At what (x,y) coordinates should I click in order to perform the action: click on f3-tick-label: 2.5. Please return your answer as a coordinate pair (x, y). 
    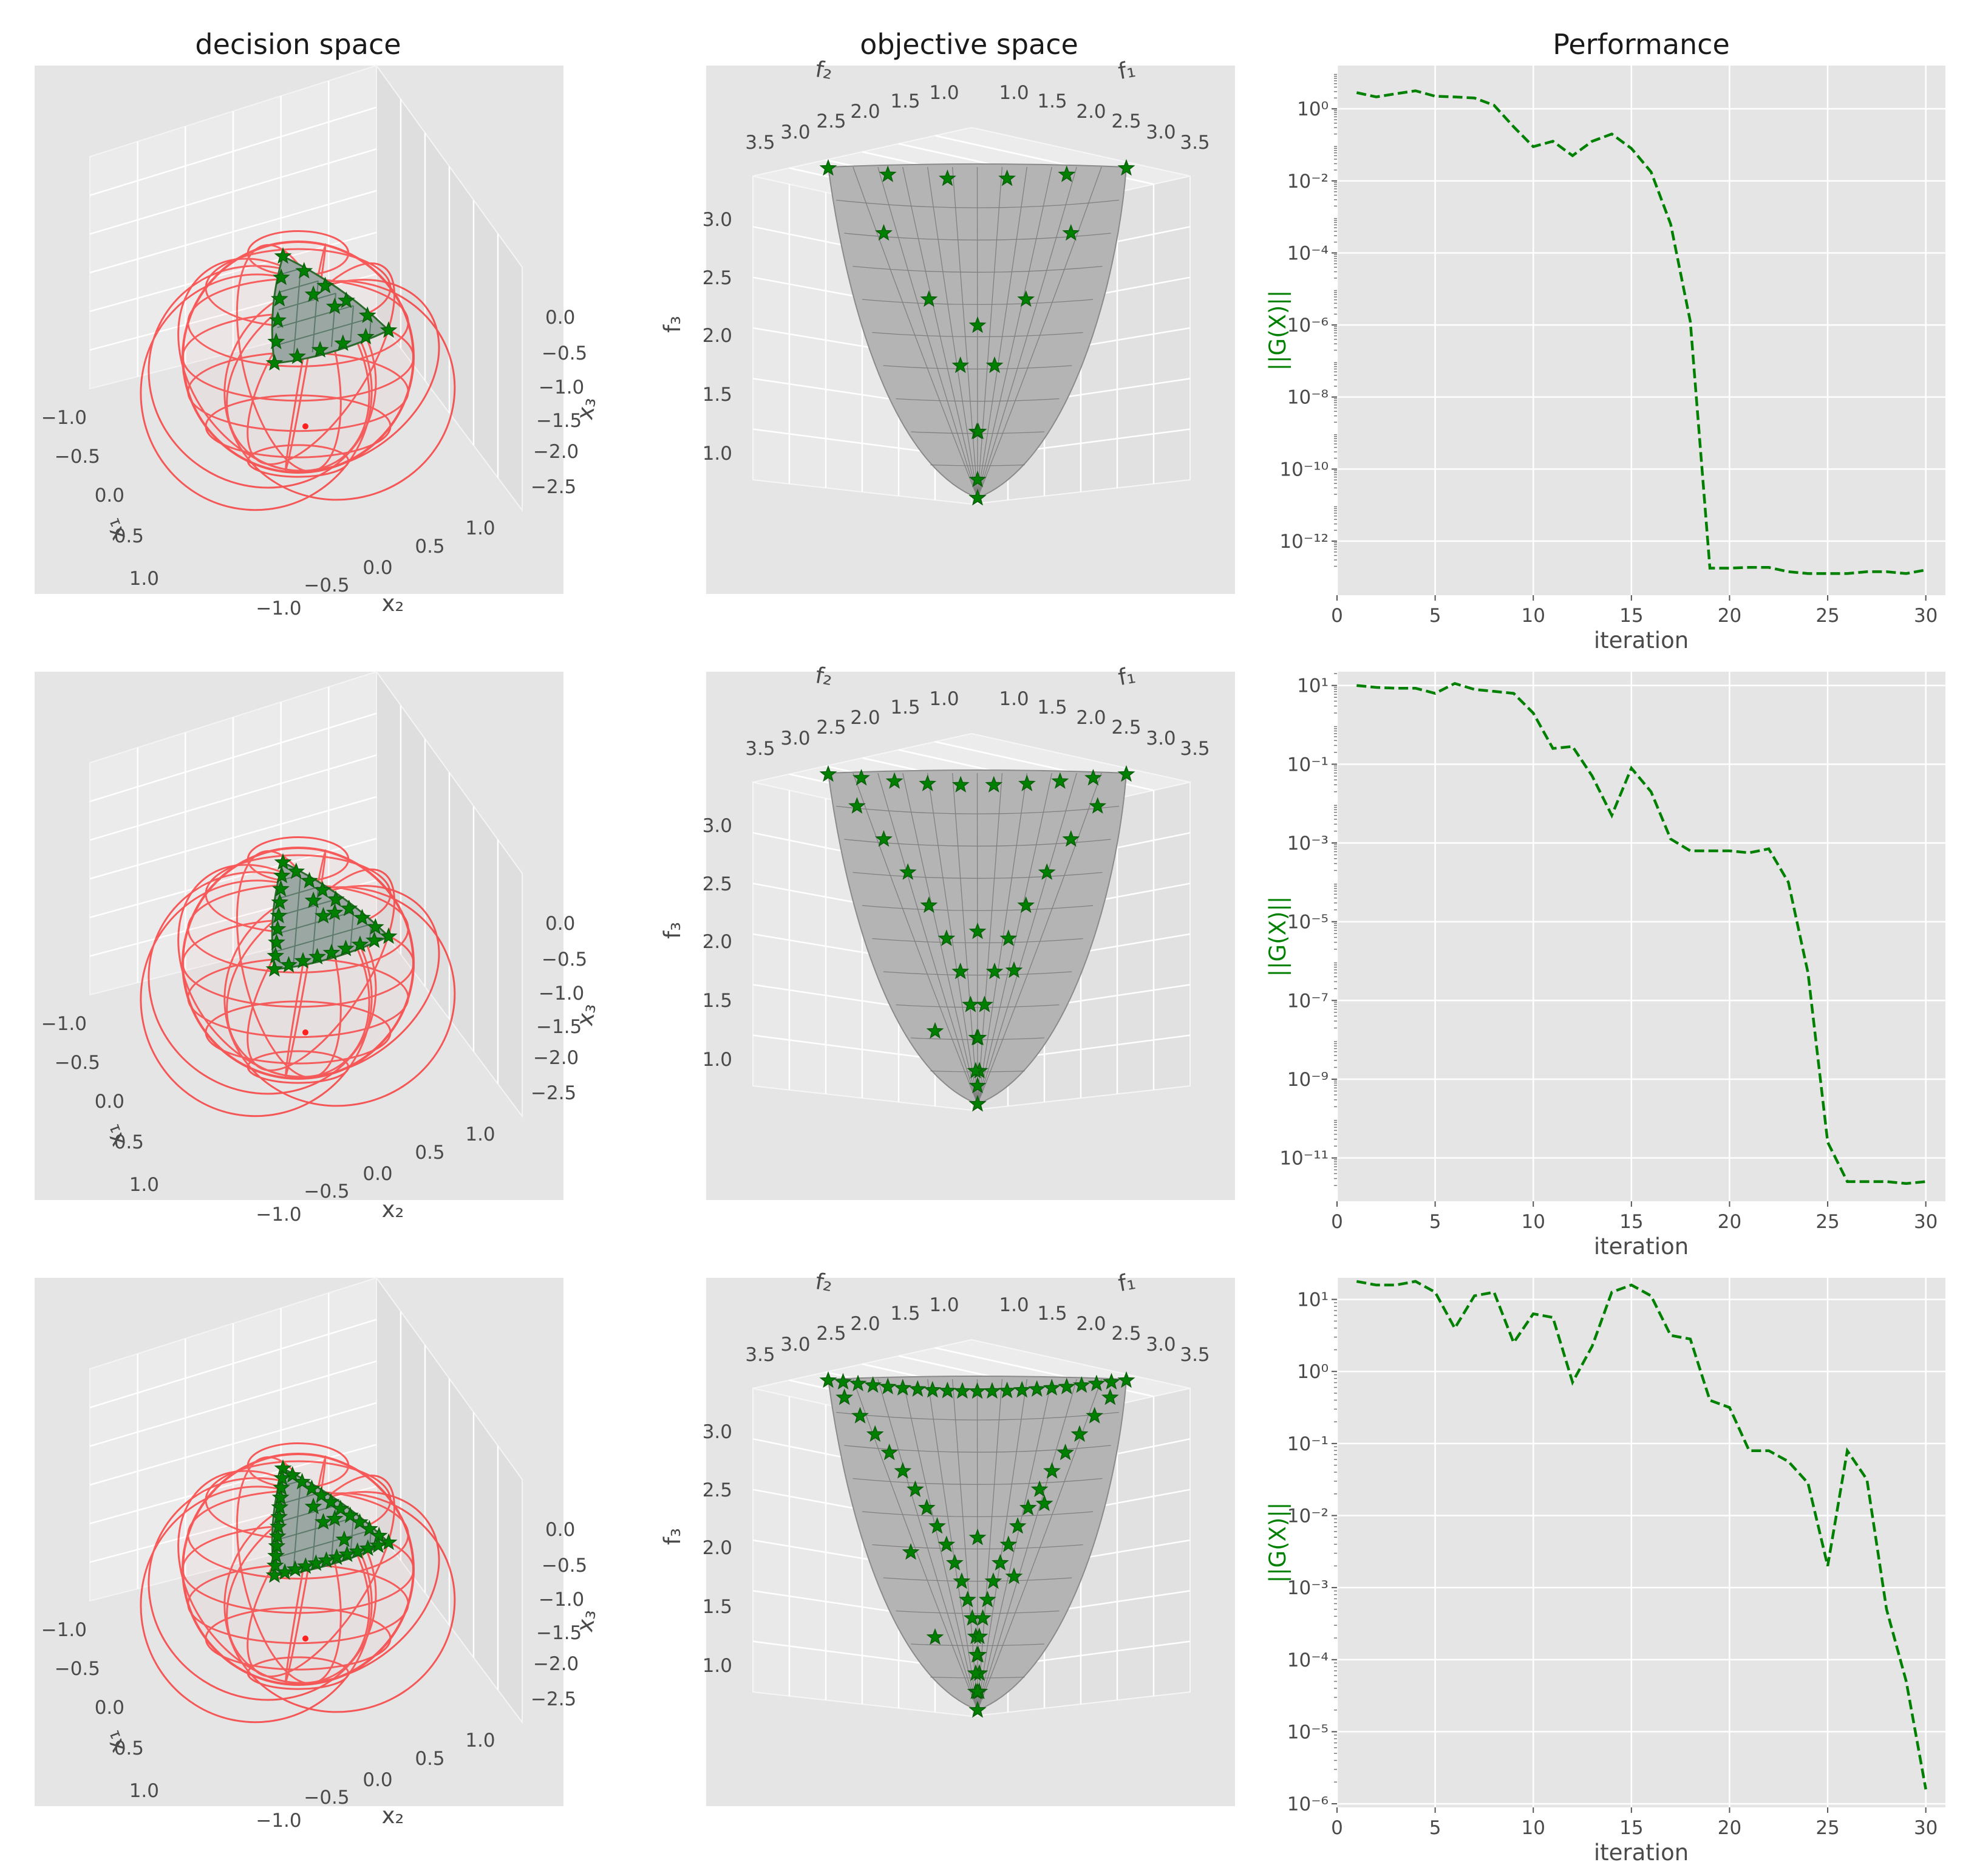
    Looking at the image, I should click on (717, 884).